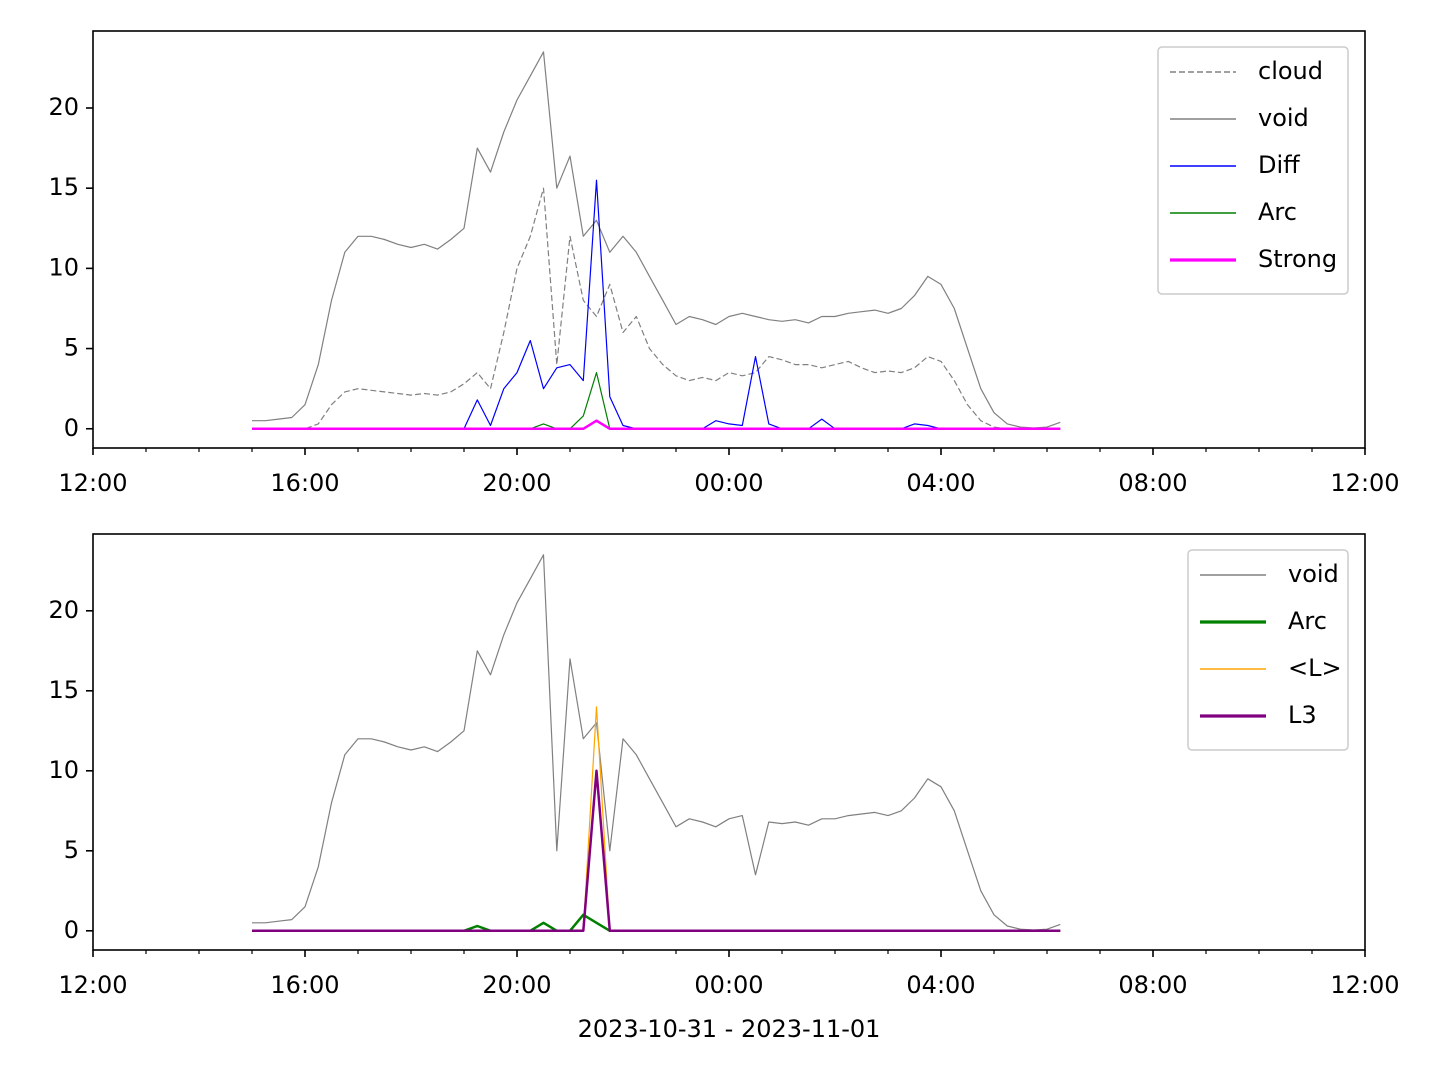 Image resolution: width=1440 pixels, height=1080 pixels. What do you see at coordinates (1315, 668) in the screenshot?
I see `legend-label: <L>` at bounding box center [1315, 668].